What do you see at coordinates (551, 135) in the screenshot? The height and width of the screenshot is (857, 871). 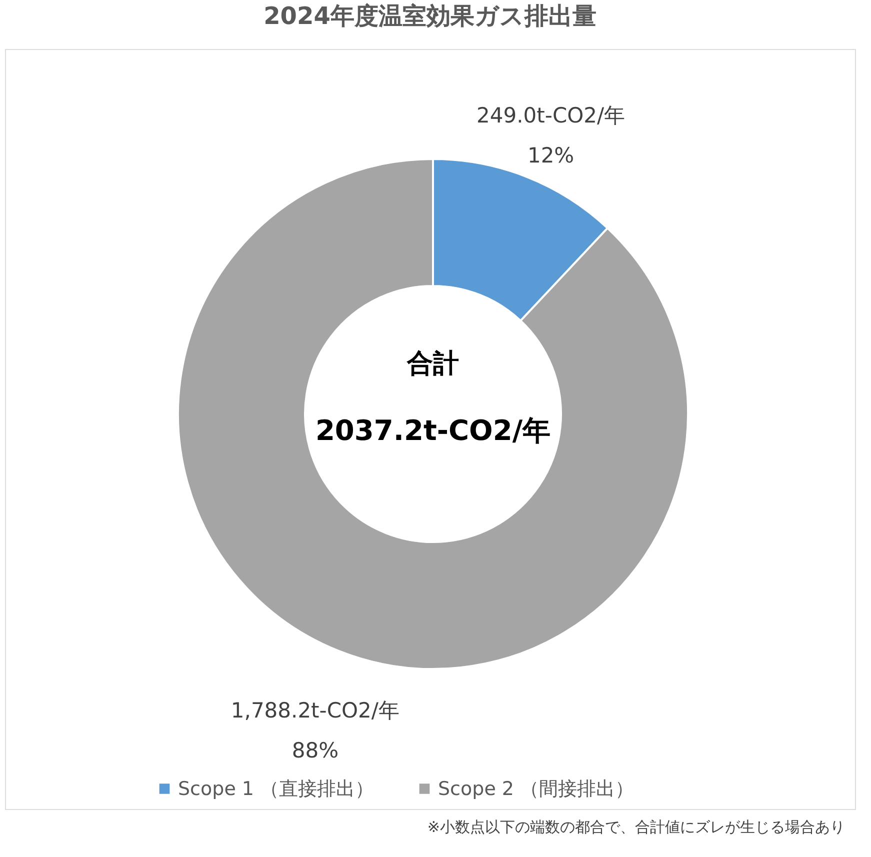 I see `data-label: 249.0t-CO2/年 12%` at bounding box center [551, 135].